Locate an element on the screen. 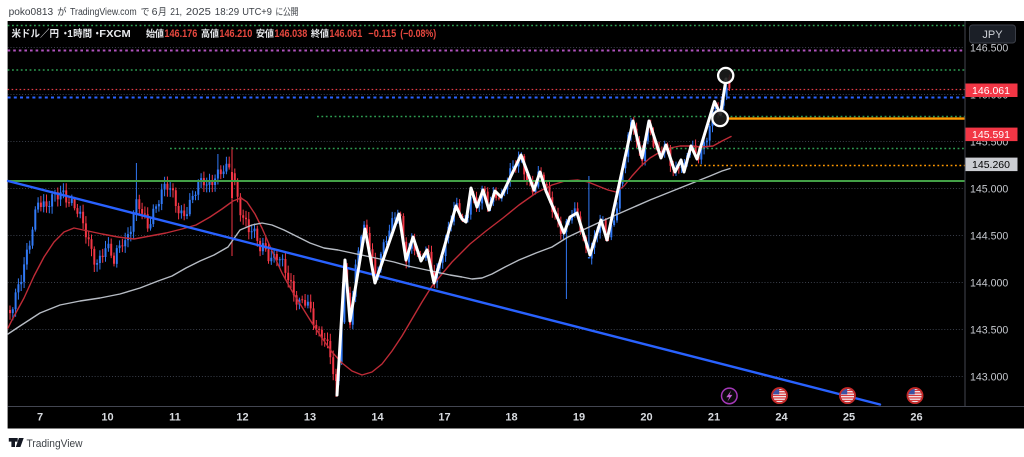 This screenshot has height=457, width=1024. svg-text: 13 is located at coordinates (310, 418).